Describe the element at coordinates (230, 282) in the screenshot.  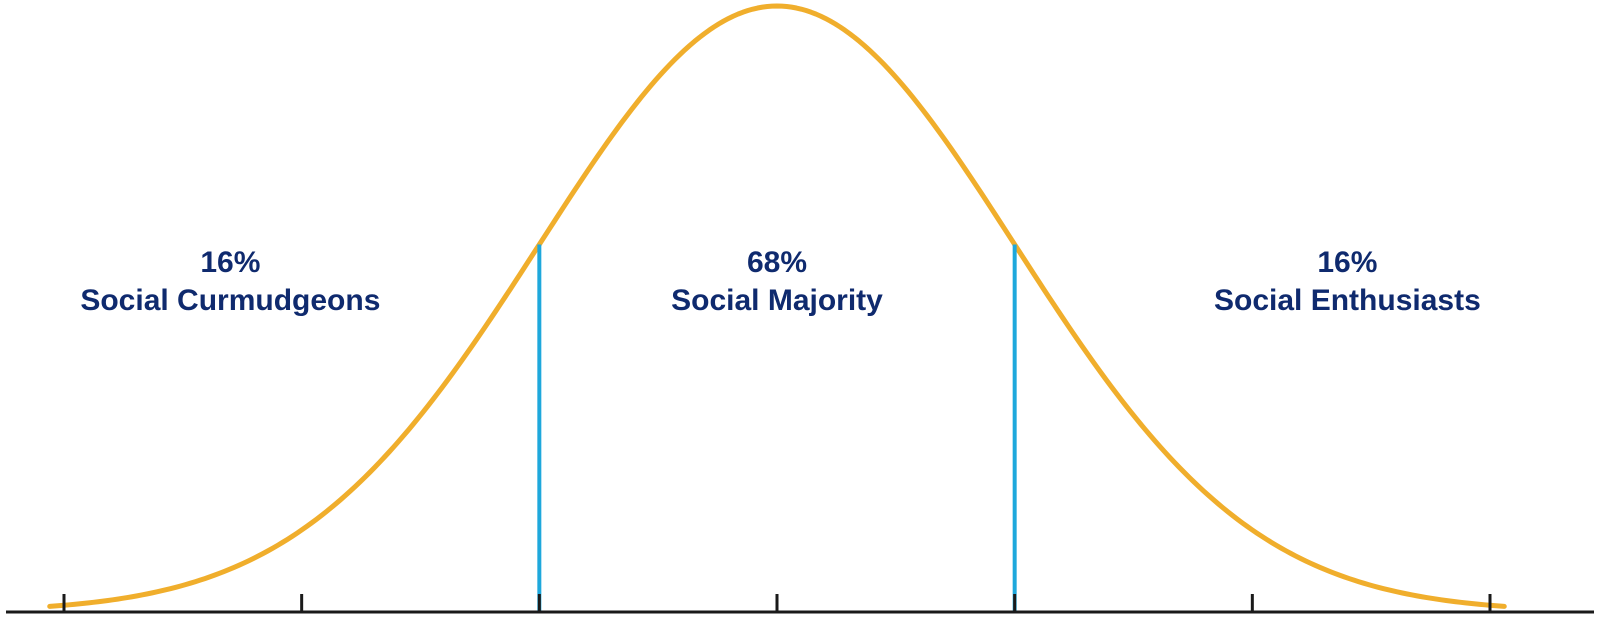
I see `region-label-curmudgeons: 16% Social Curmudgeons` at that location.